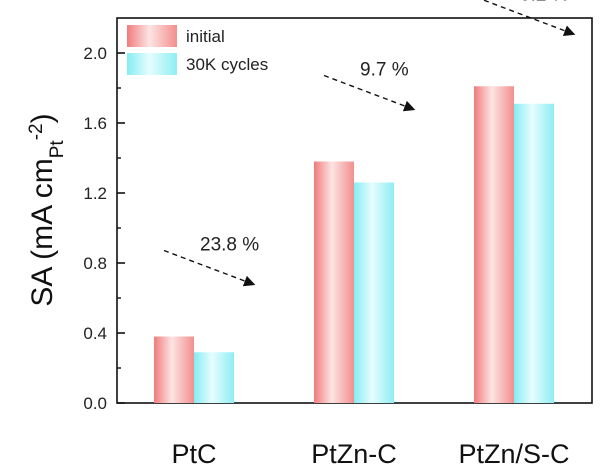  What do you see at coordinates (95, 403) in the screenshot?
I see `y-tick-label-0: 0.0` at bounding box center [95, 403].